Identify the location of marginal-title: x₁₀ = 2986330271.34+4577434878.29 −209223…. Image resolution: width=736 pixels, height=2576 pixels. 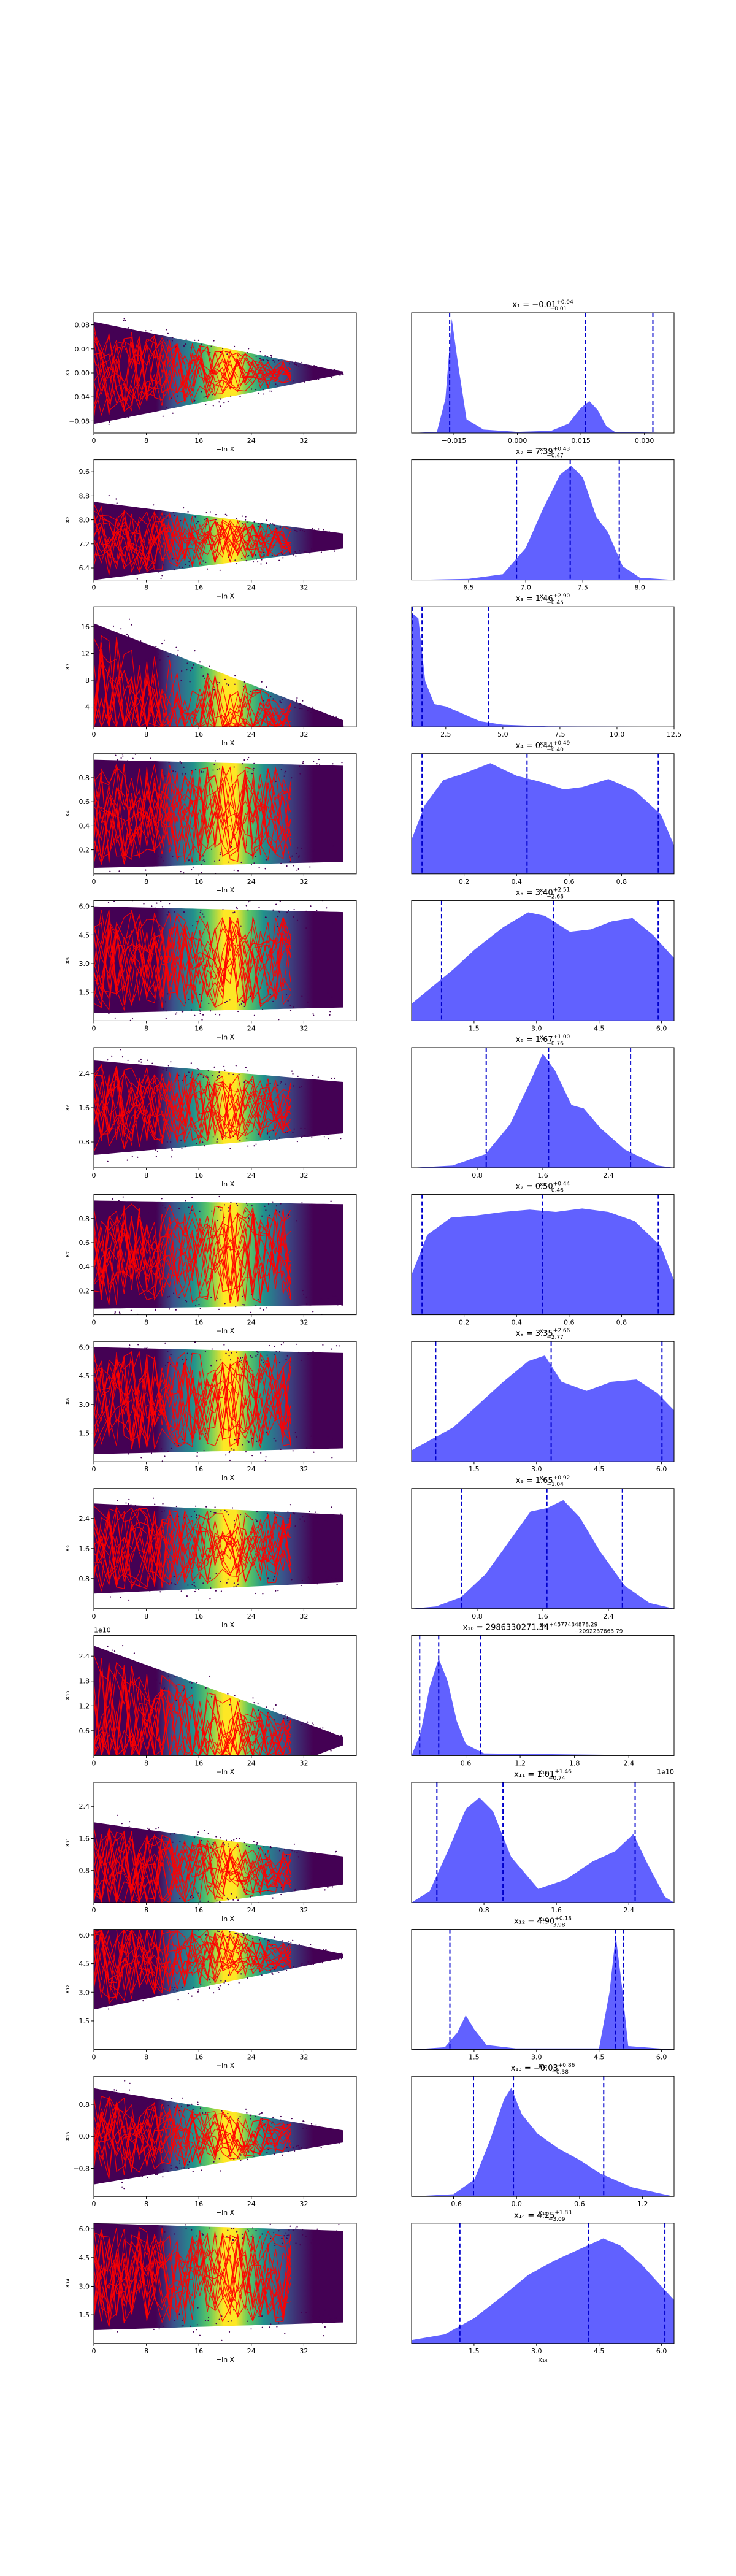
(543, 1628).